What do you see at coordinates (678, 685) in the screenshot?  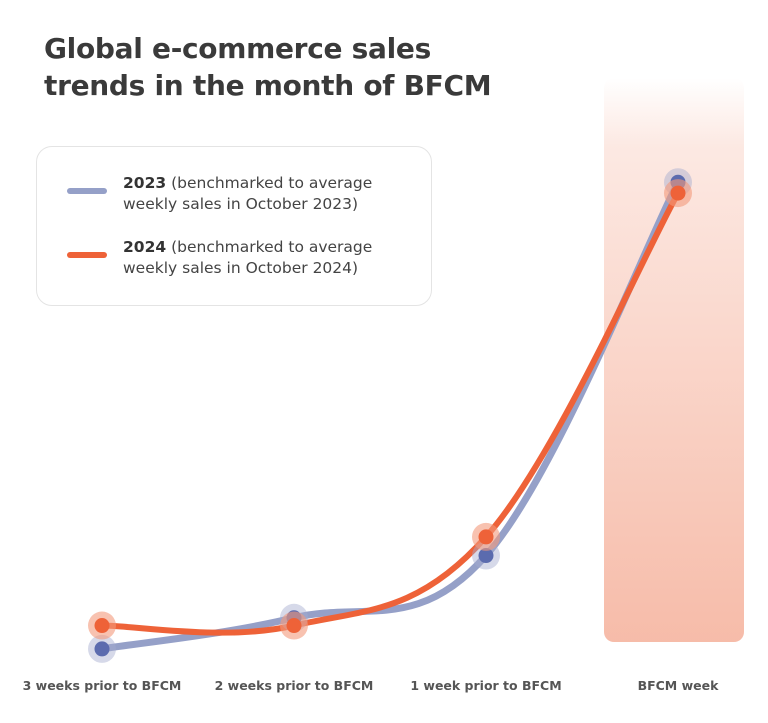 I see `x-tick-label-3: BFCM week` at bounding box center [678, 685].